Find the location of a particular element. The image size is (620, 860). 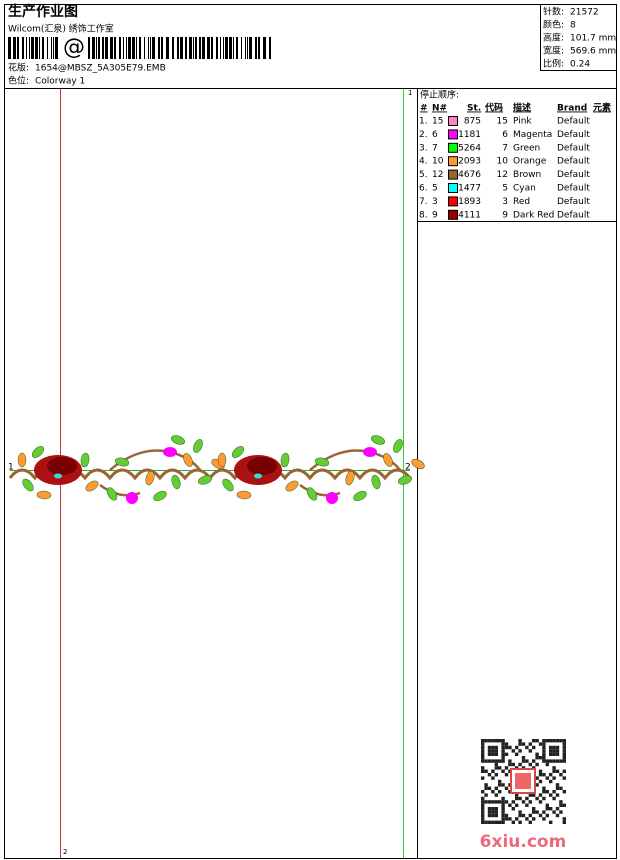

rose-center is located at coordinates (258, 476).